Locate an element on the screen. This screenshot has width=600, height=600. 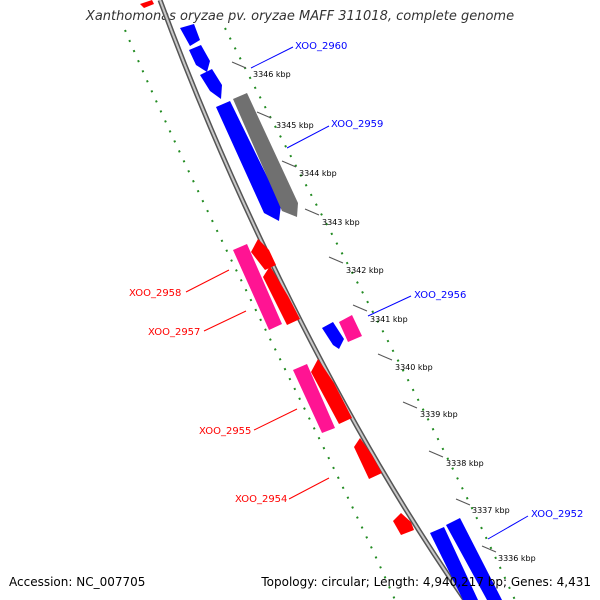
gene-label-xoo-2957: XOO_2957 is located at coordinates (174, 332).